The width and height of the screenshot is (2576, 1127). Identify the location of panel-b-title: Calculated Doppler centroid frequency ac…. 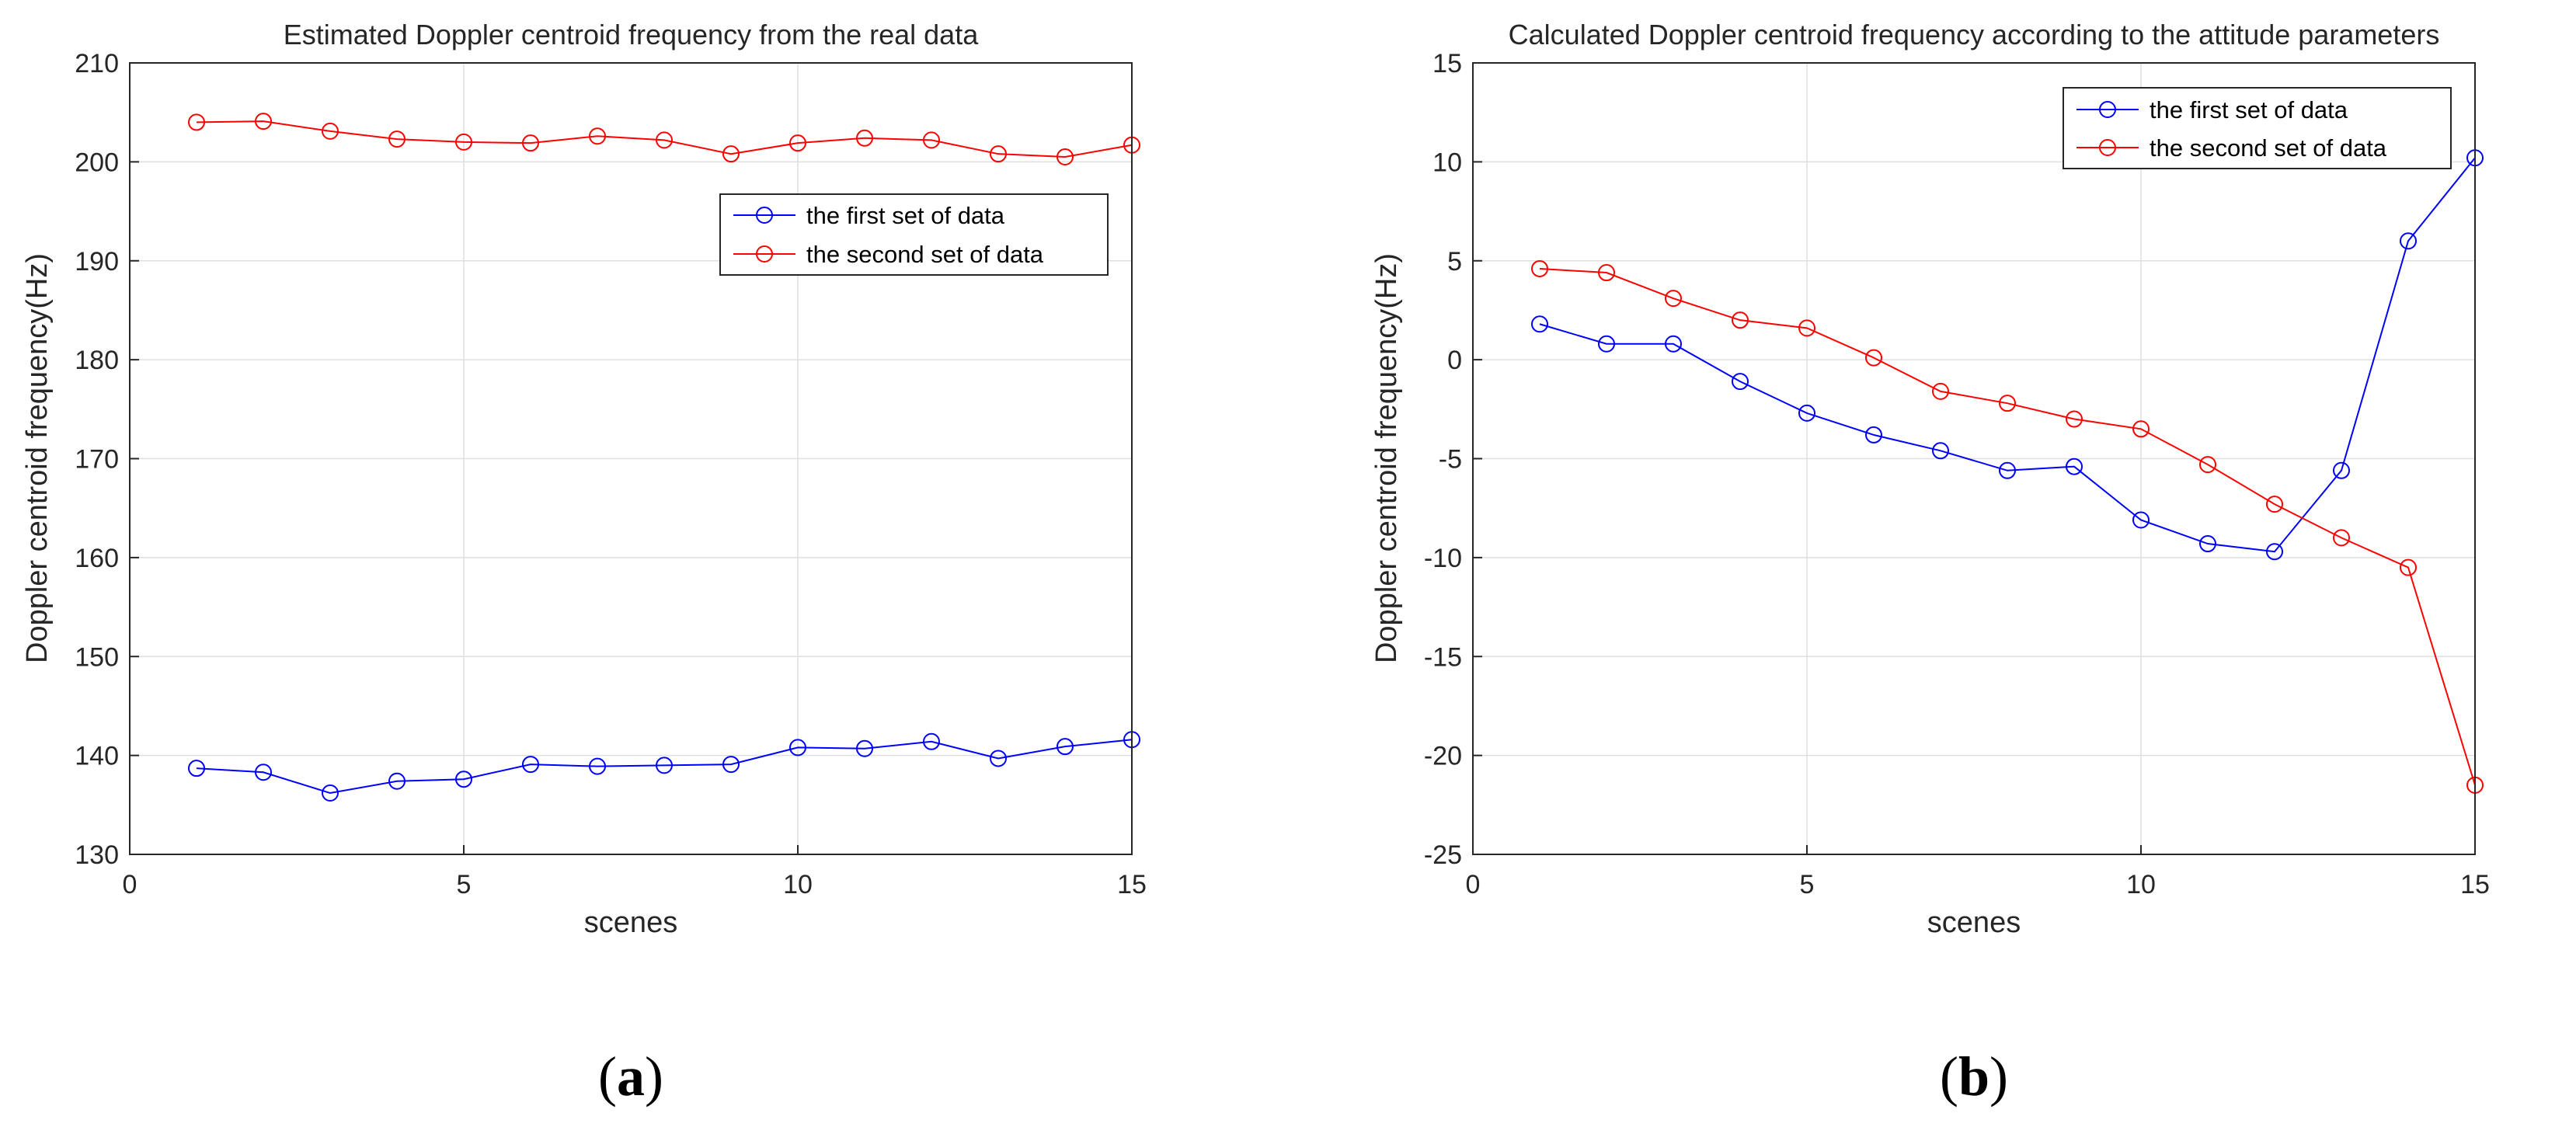
(1975, 34).